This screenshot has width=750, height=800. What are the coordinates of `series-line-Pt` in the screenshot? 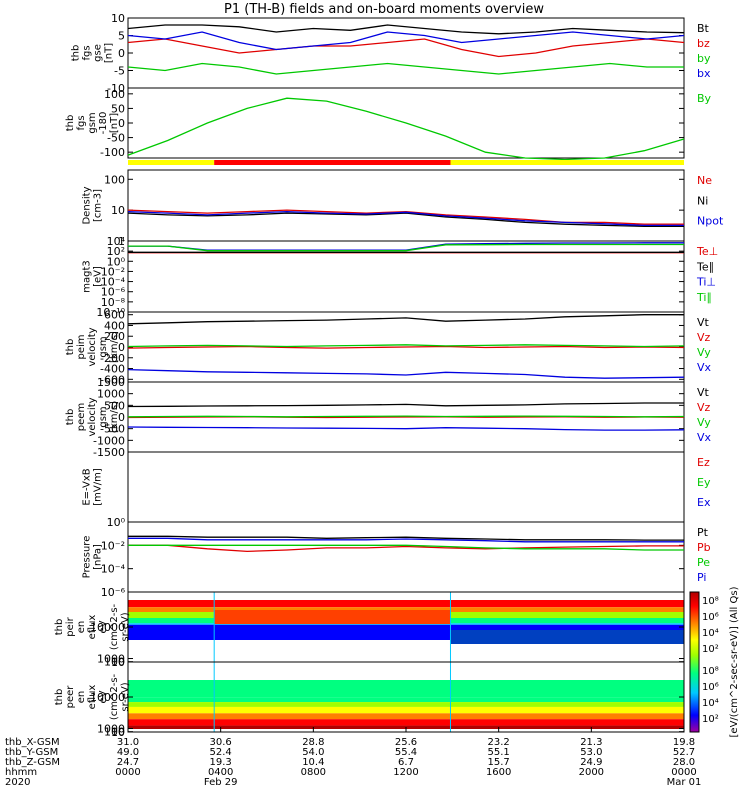 It's located at (406, 538).